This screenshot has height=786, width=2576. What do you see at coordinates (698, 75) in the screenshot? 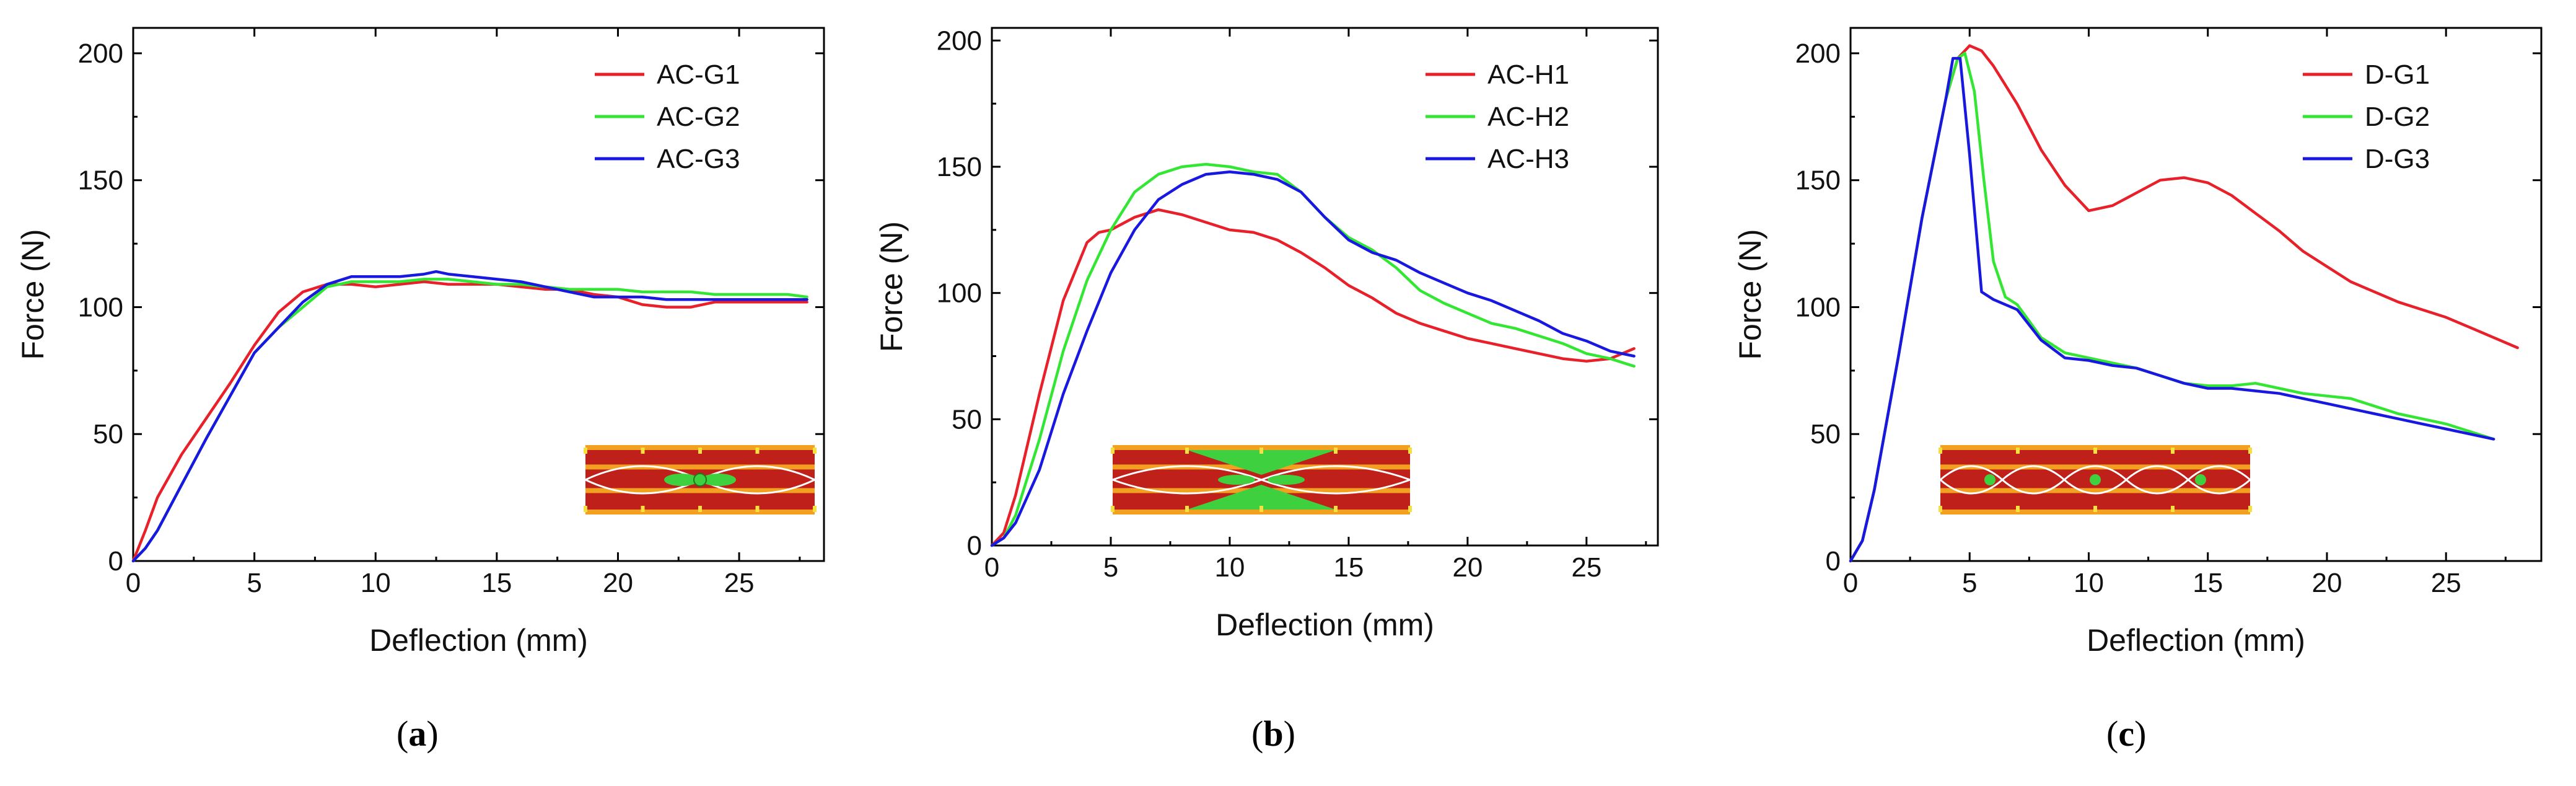
I see `legend-label-ac-g1: AC-G1` at bounding box center [698, 75].